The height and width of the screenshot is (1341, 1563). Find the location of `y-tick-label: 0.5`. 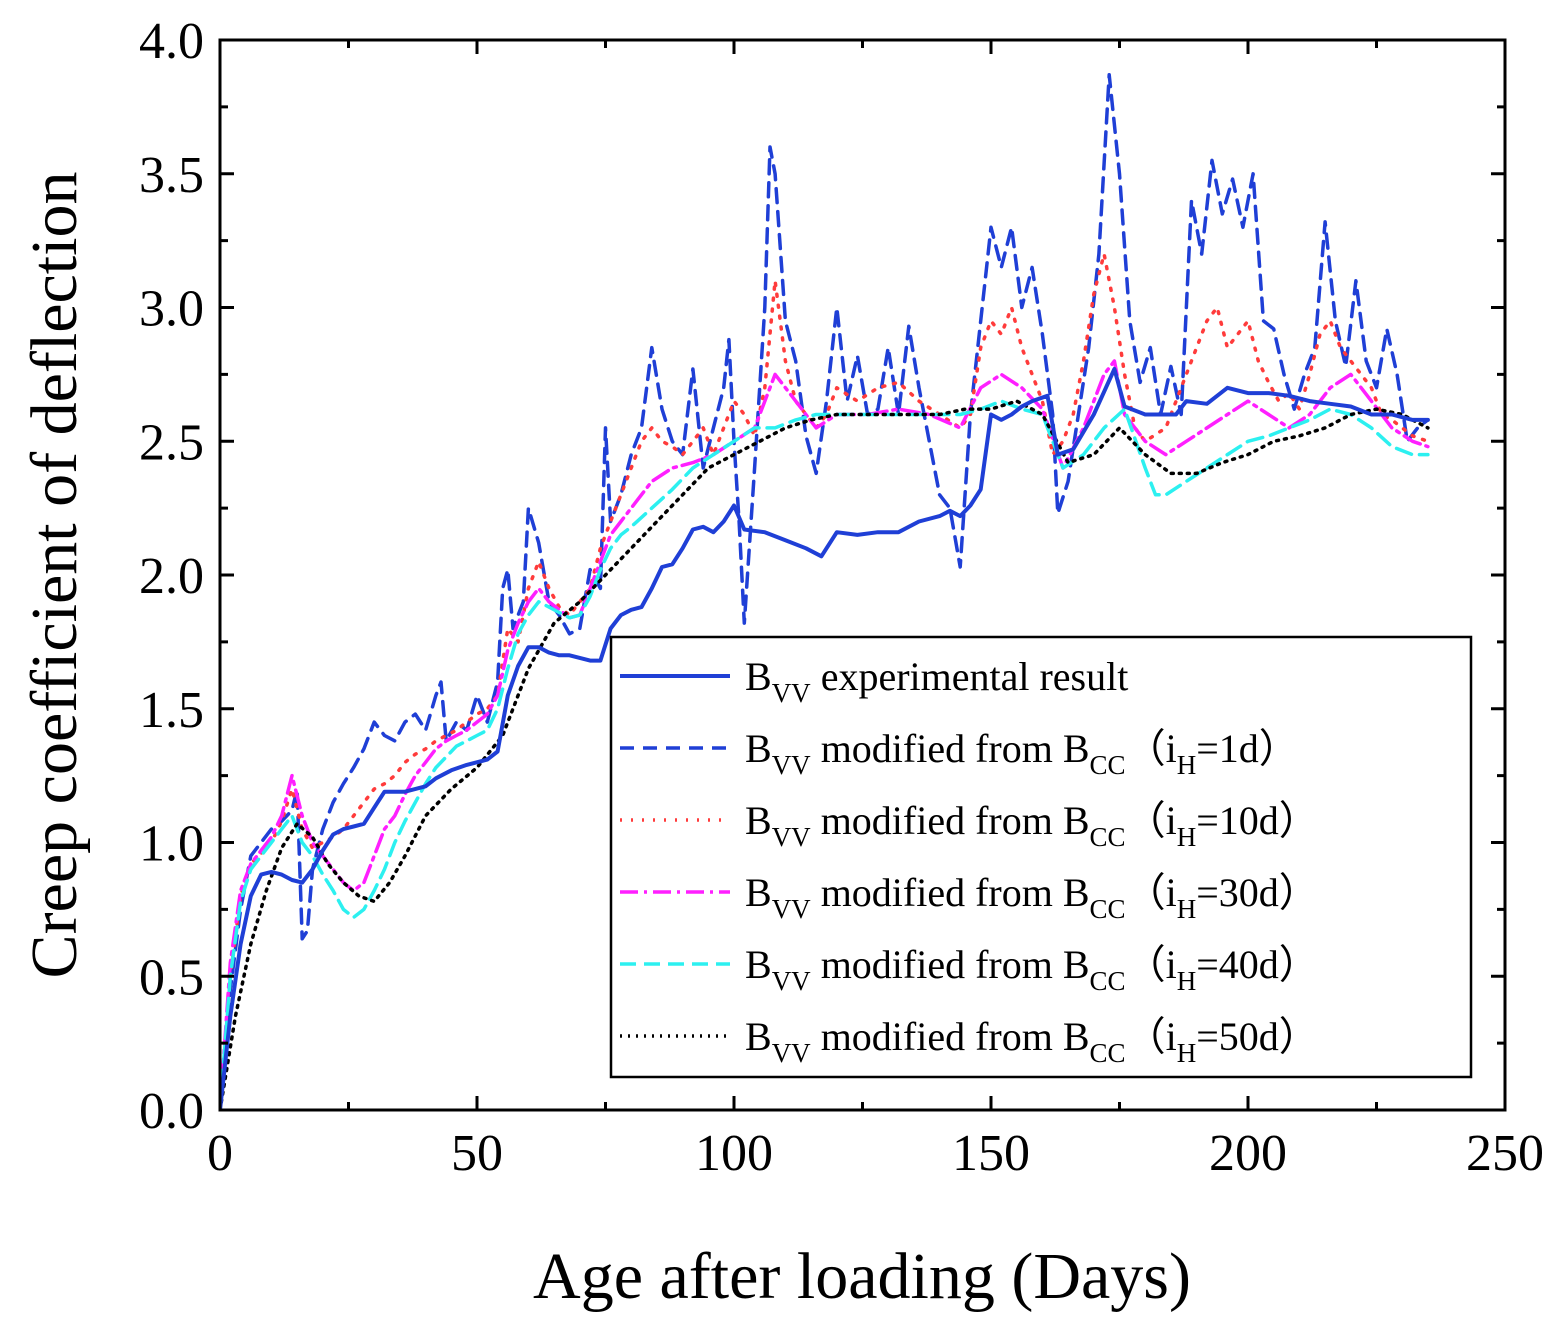

y-tick-label: 0.5 is located at coordinates (171, 977).